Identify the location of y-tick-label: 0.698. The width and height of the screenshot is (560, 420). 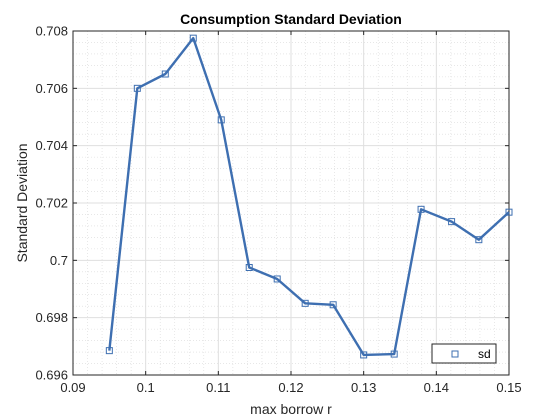
(51, 317).